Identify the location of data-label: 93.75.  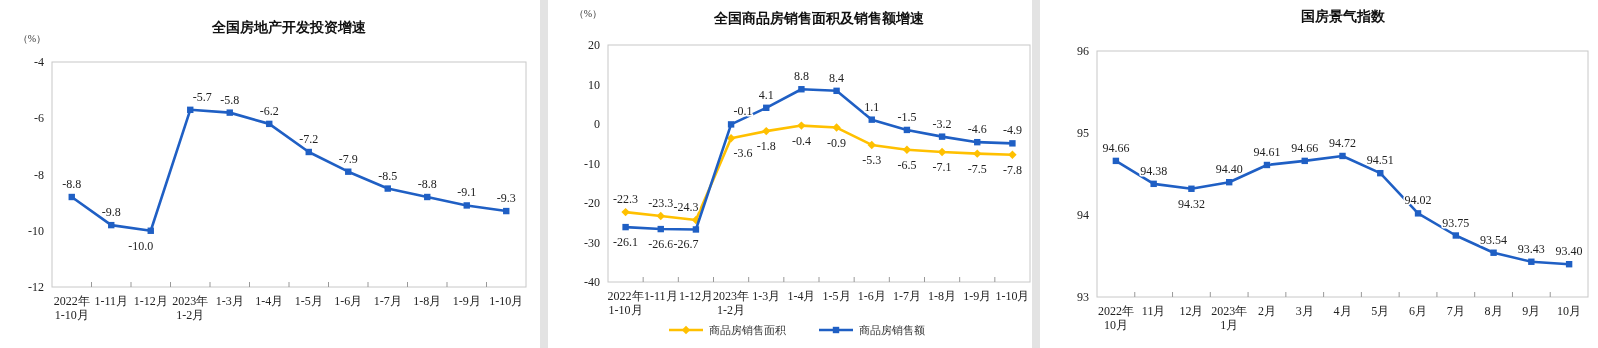
(1456, 222).